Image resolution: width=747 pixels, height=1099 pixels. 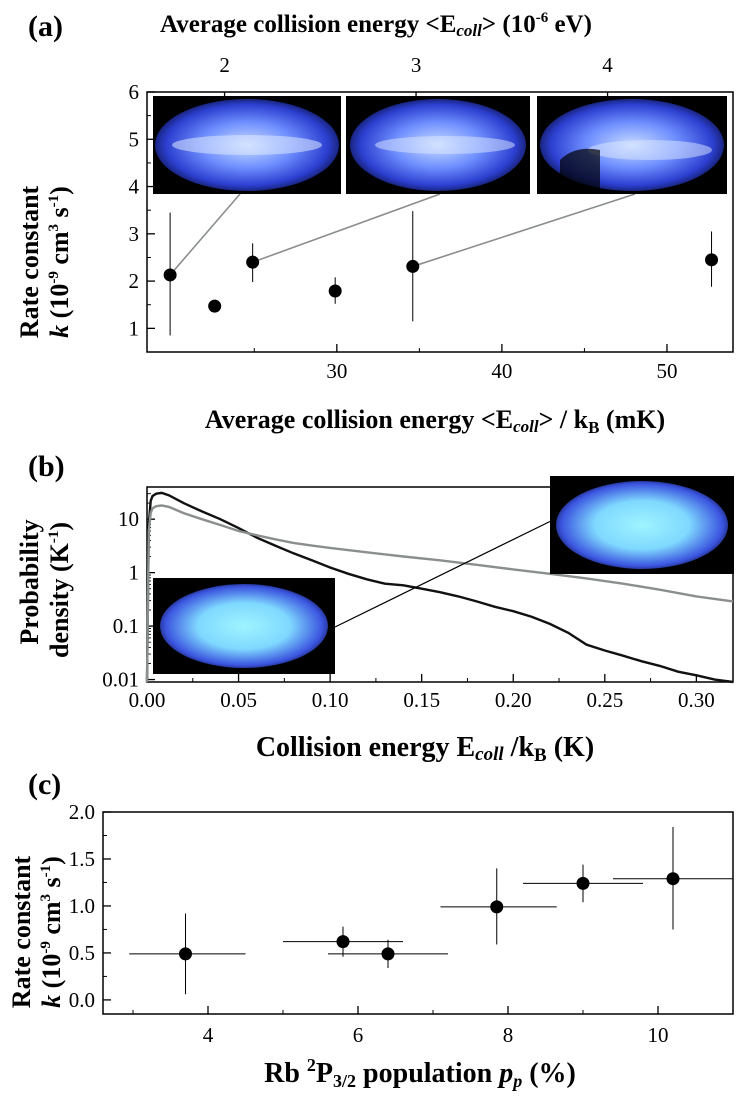 I want to click on series-line-black, so click(x=439, y=587).